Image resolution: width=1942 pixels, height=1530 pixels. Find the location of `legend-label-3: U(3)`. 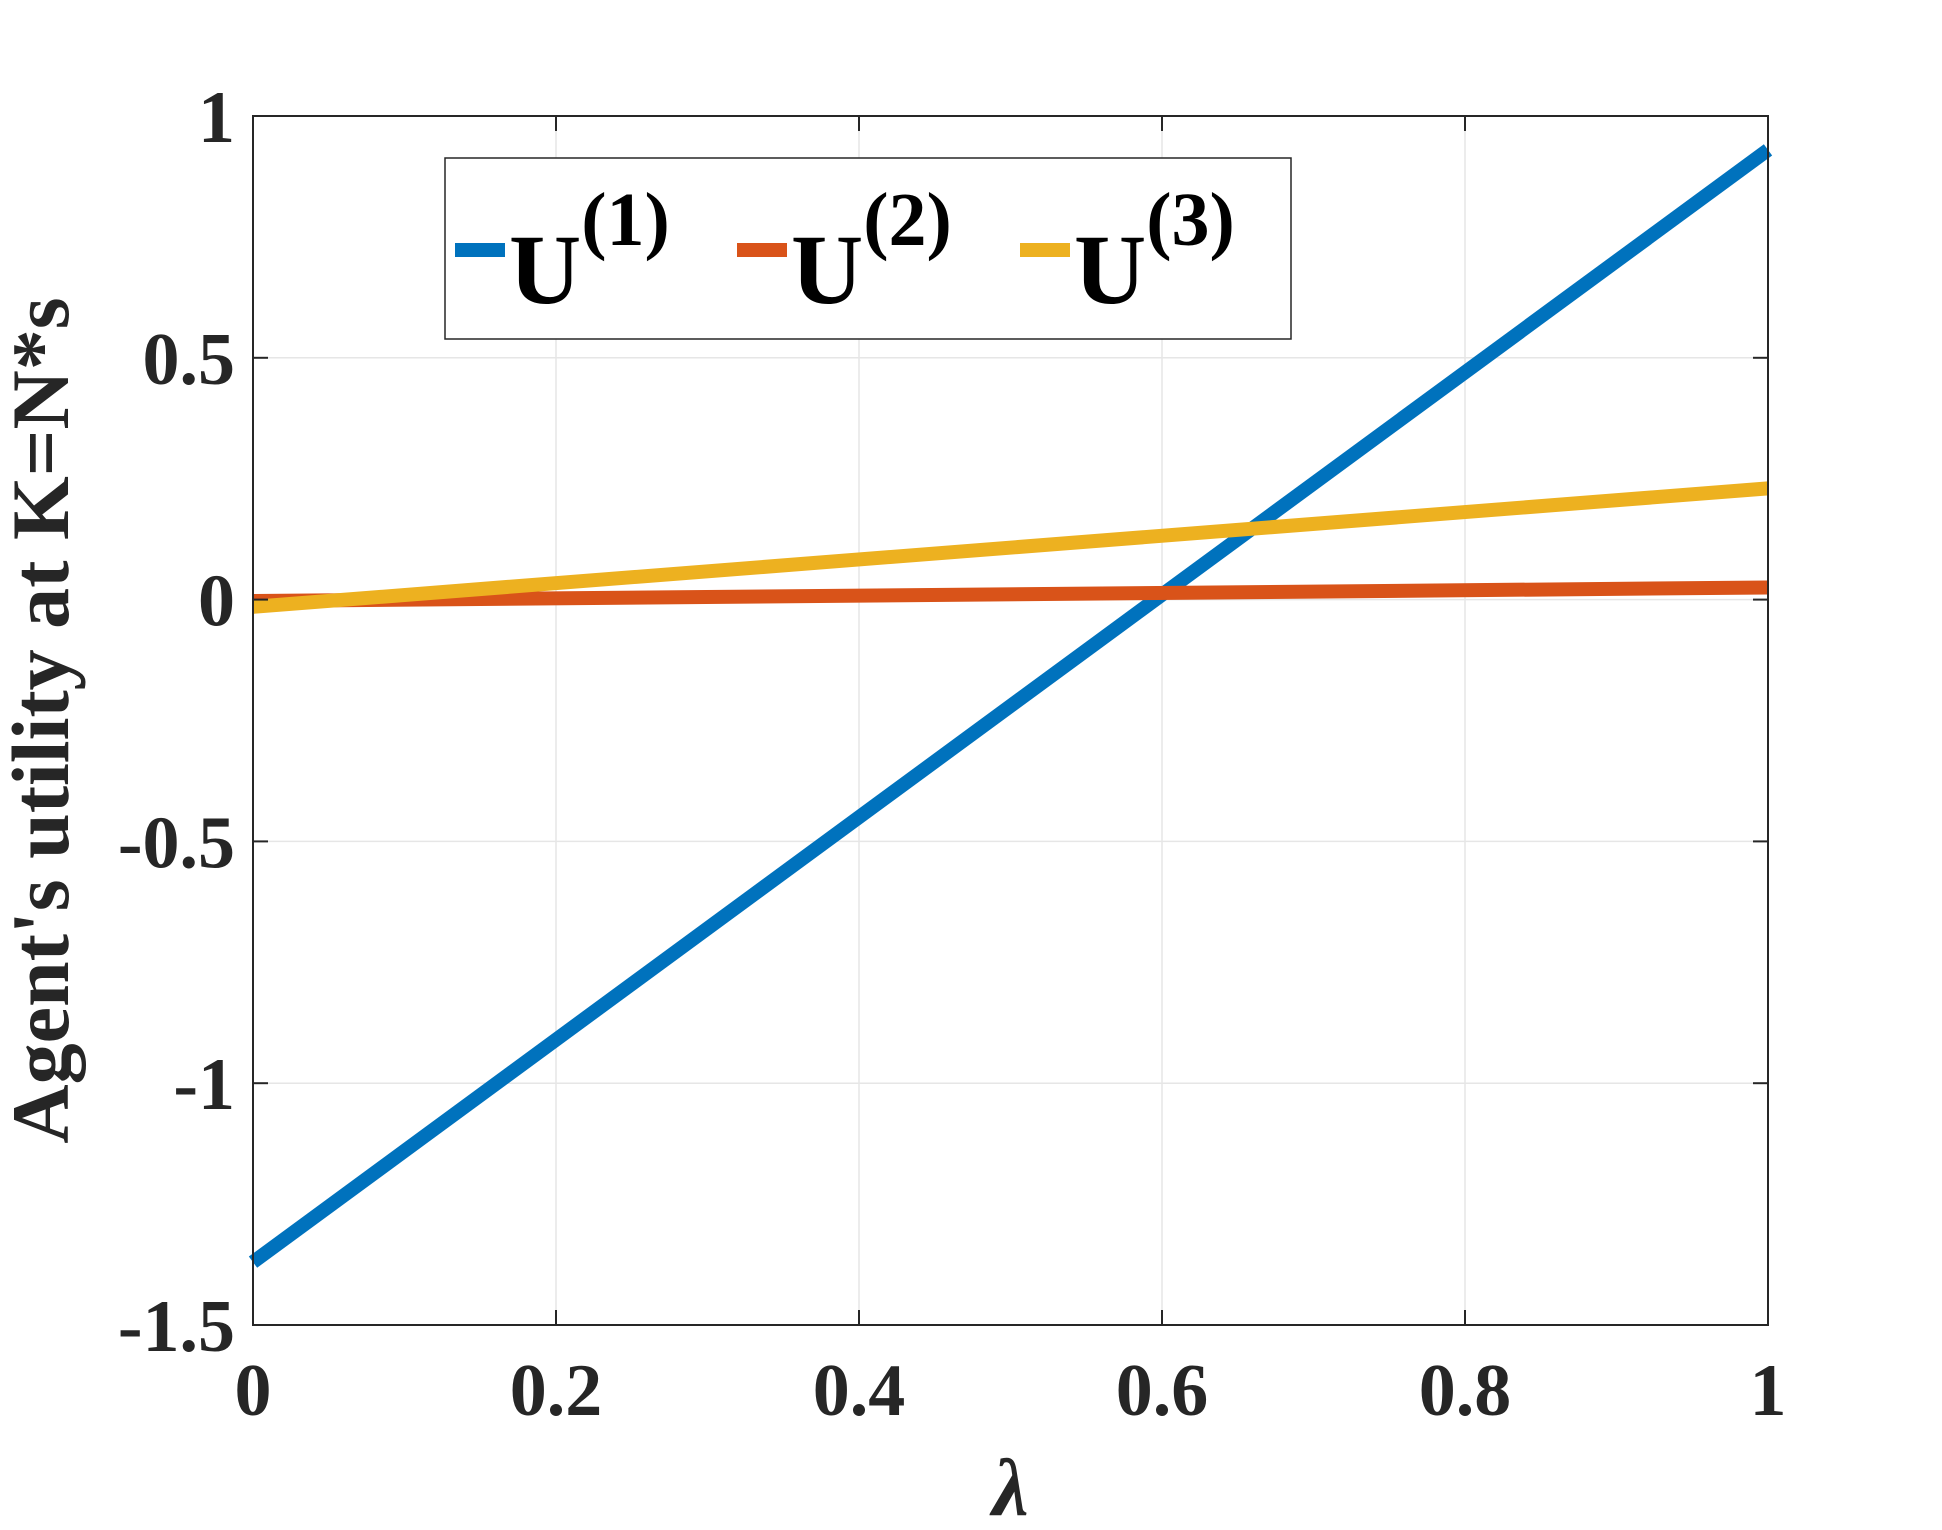

legend-label-3: U(3) is located at coordinates (1154, 251).